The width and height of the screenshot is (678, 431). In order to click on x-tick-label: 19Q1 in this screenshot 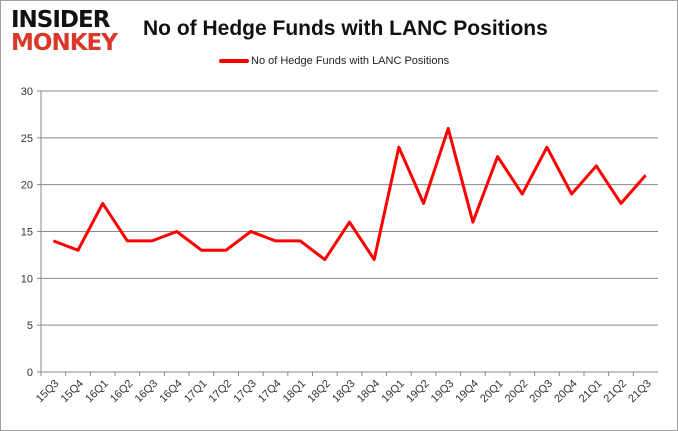, I will do `click(393, 392)`.